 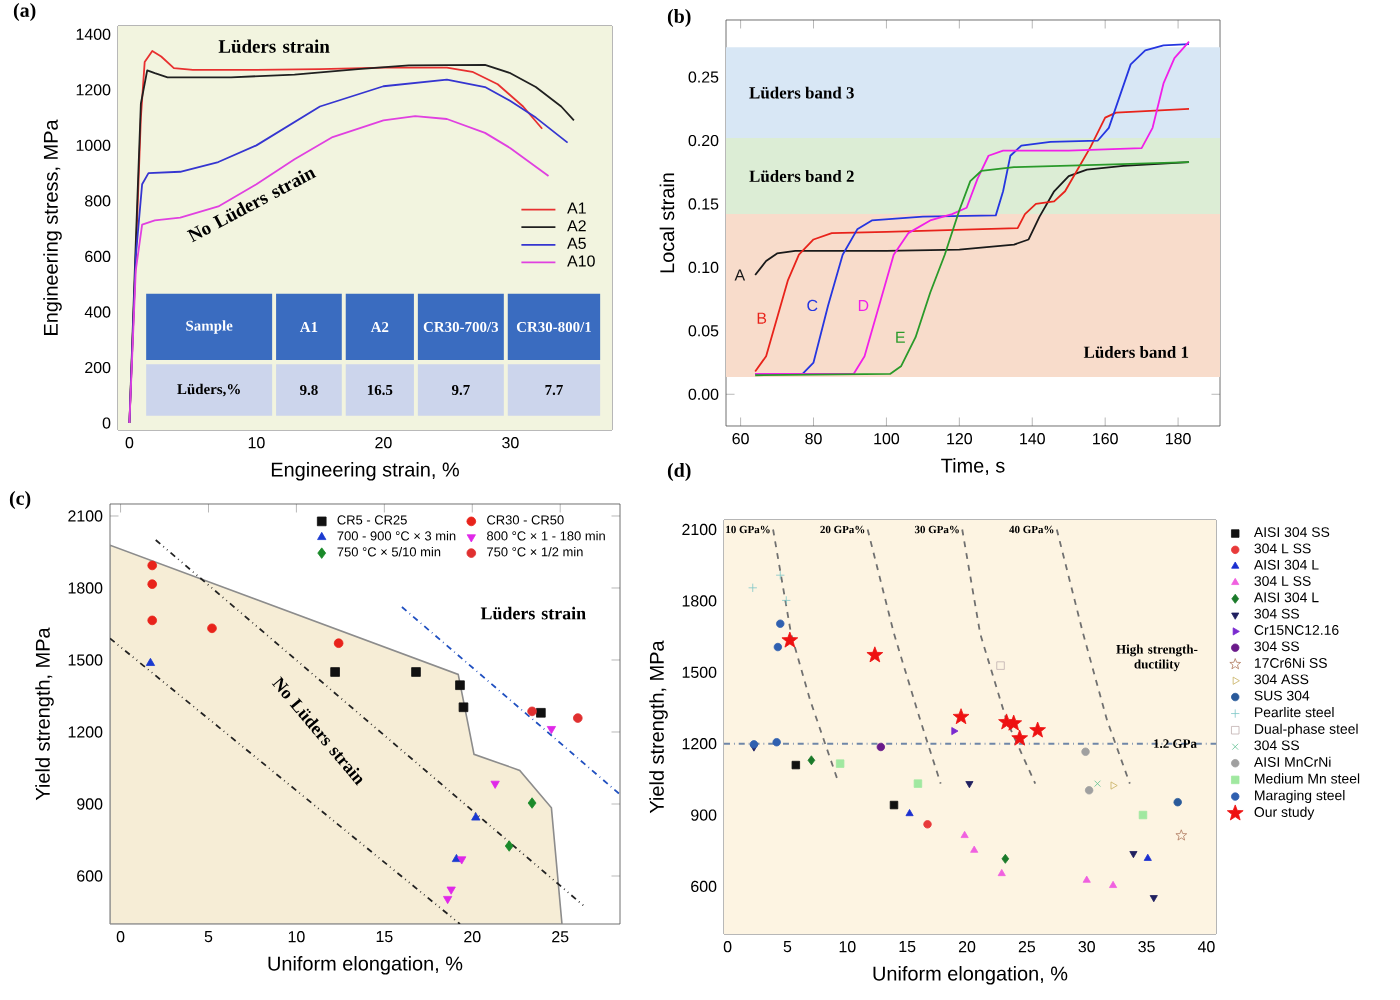 What do you see at coordinates (801, 92) in the screenshot?
I see `band-label: Lüders band 3` at bounding box center [801, 92].